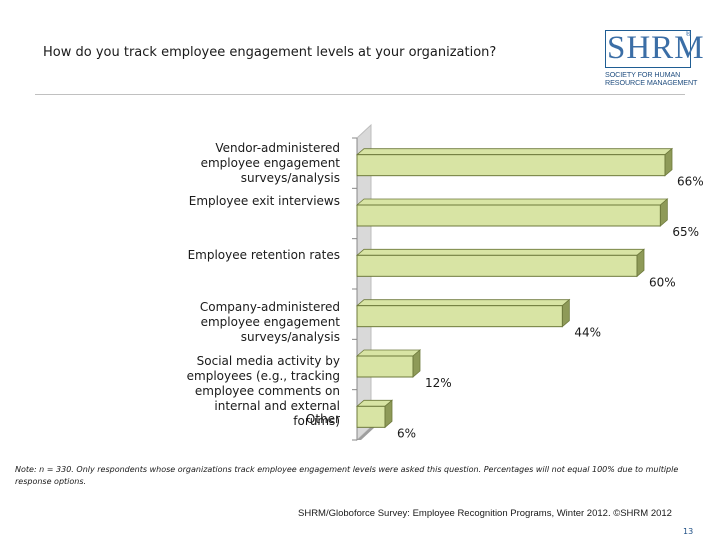 This screenshot has height=540, width=720. What do you see at coordinates (277, 406) in the screenshot?
I see `category-label-line: internal and external` at bounding box center [277, 406].